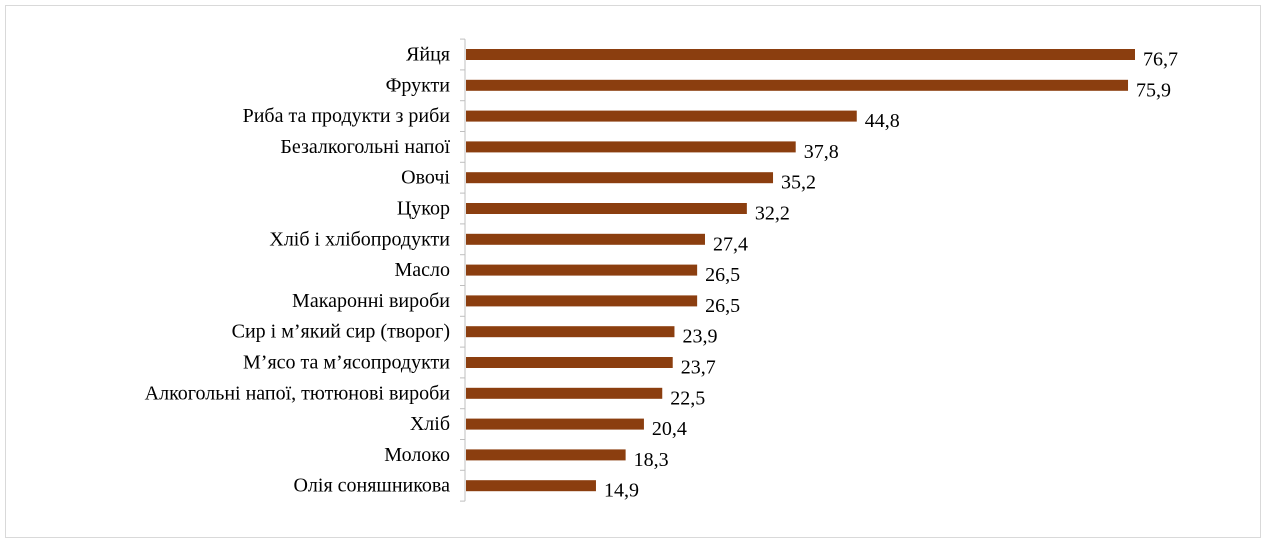 The width and height of the screenshot is (1268, 544). What do you see at coordinates (1160, 60) in the screenshot?
I see `data-label: 76,7` at bounding box center [1160, 60].